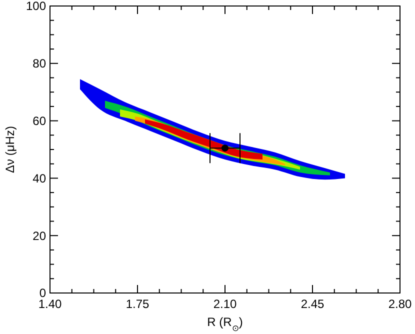 This screenshot has height=334, width=415. I want to click on x-tick-label: 2.45, so click(312, 304).